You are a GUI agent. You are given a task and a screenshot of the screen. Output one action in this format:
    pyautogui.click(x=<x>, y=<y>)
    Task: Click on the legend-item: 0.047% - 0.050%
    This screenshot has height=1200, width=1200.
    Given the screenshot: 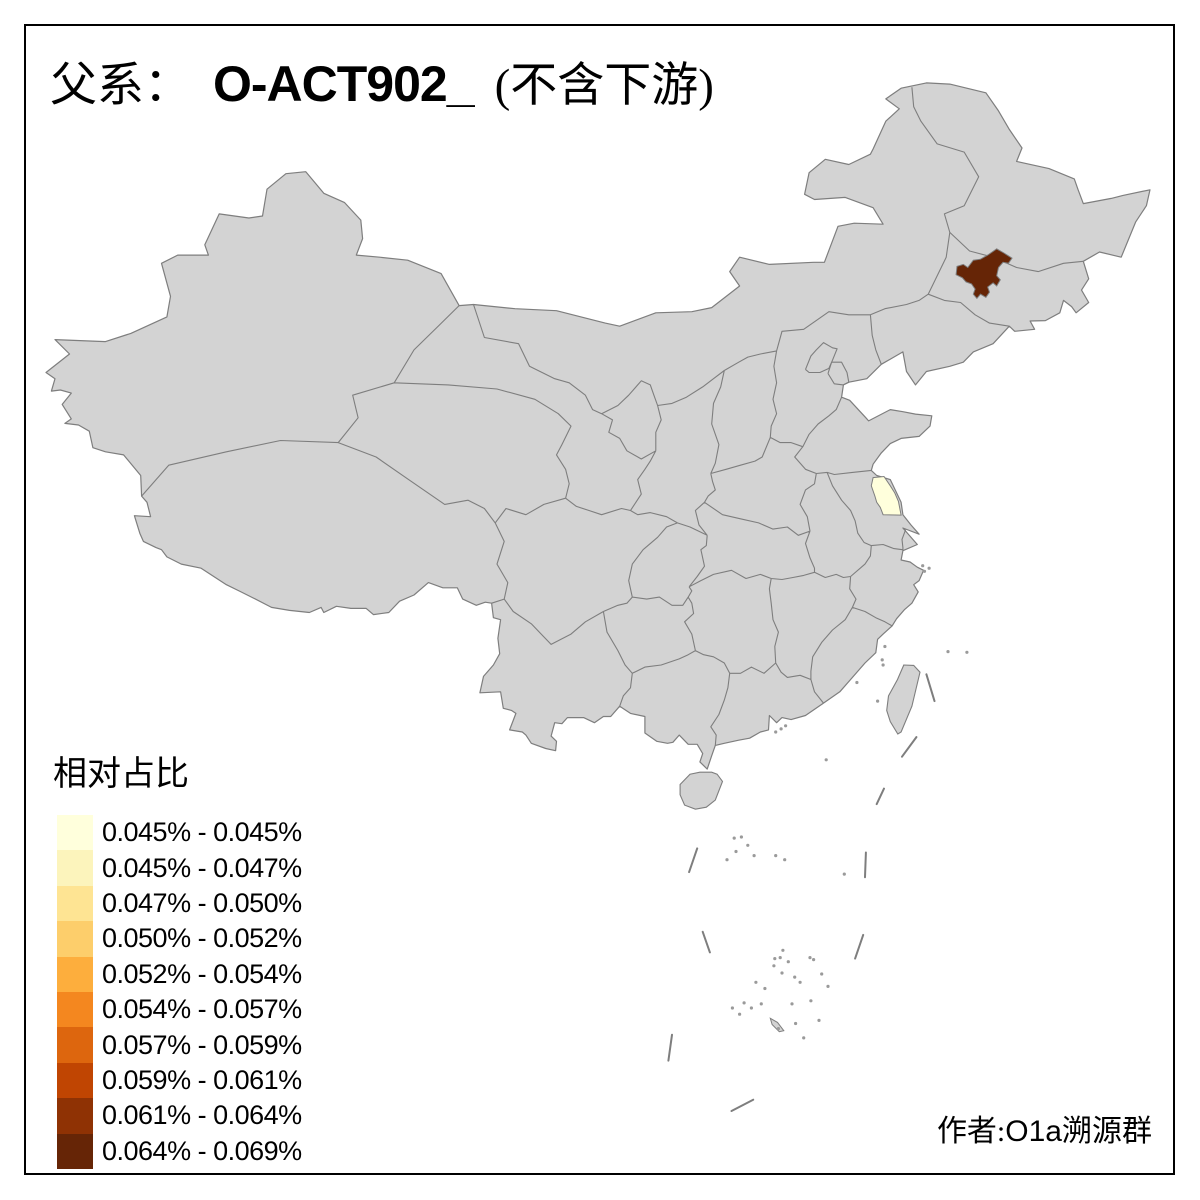 What is the action you would take?
    pyautogui.click(x=179, y=903)
    